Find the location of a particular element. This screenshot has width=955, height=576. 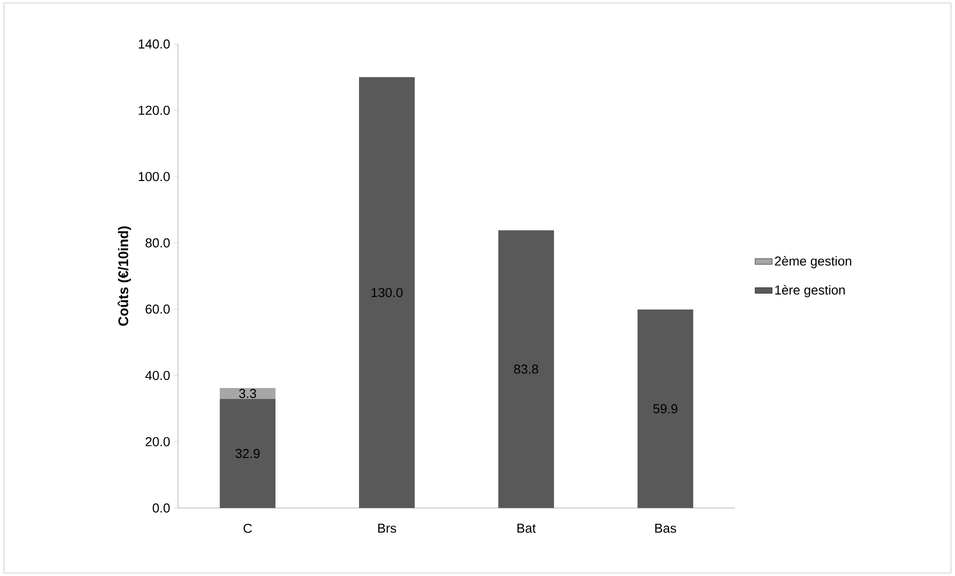

y-tick-label: 40.0 is located at coordinates (157, 375).